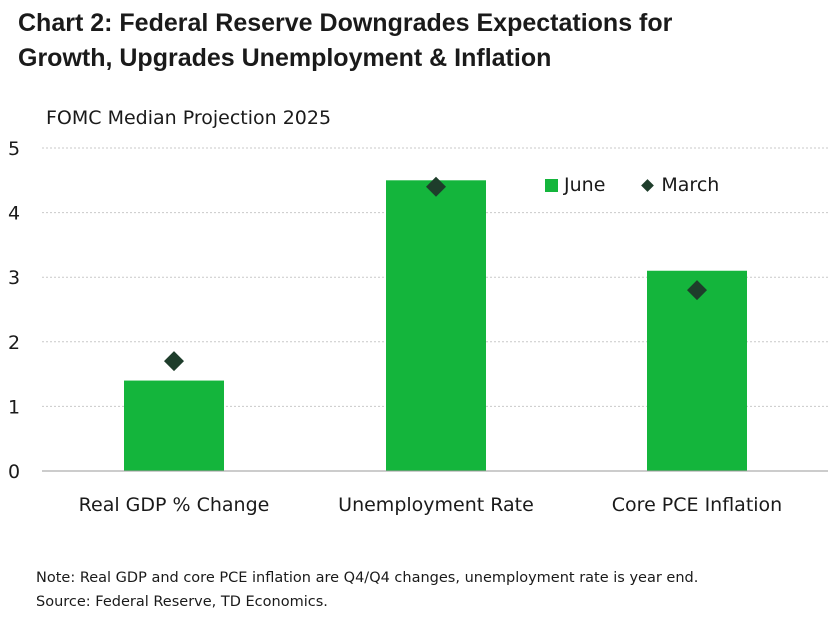  I want to click on y-tick-label: 1, so click(14, 407).